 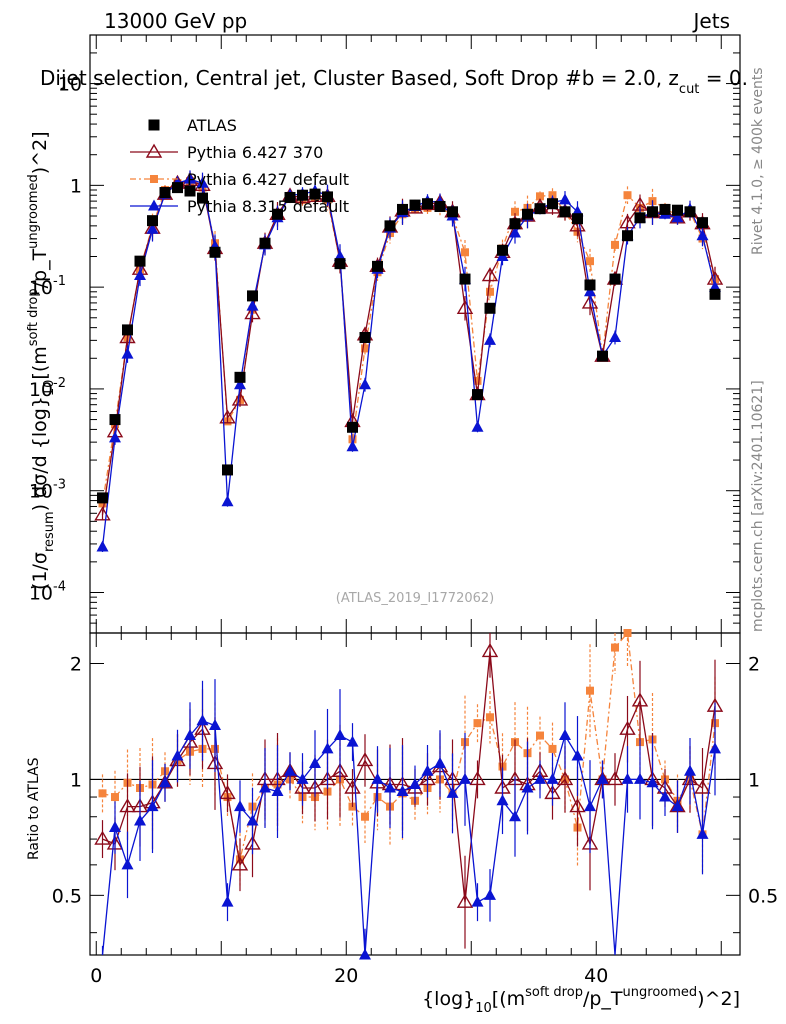 What do you see at coordinates (346, 976) in the screenshot?
I see `x-tick-label: 20` at bounding box center [346, 976].